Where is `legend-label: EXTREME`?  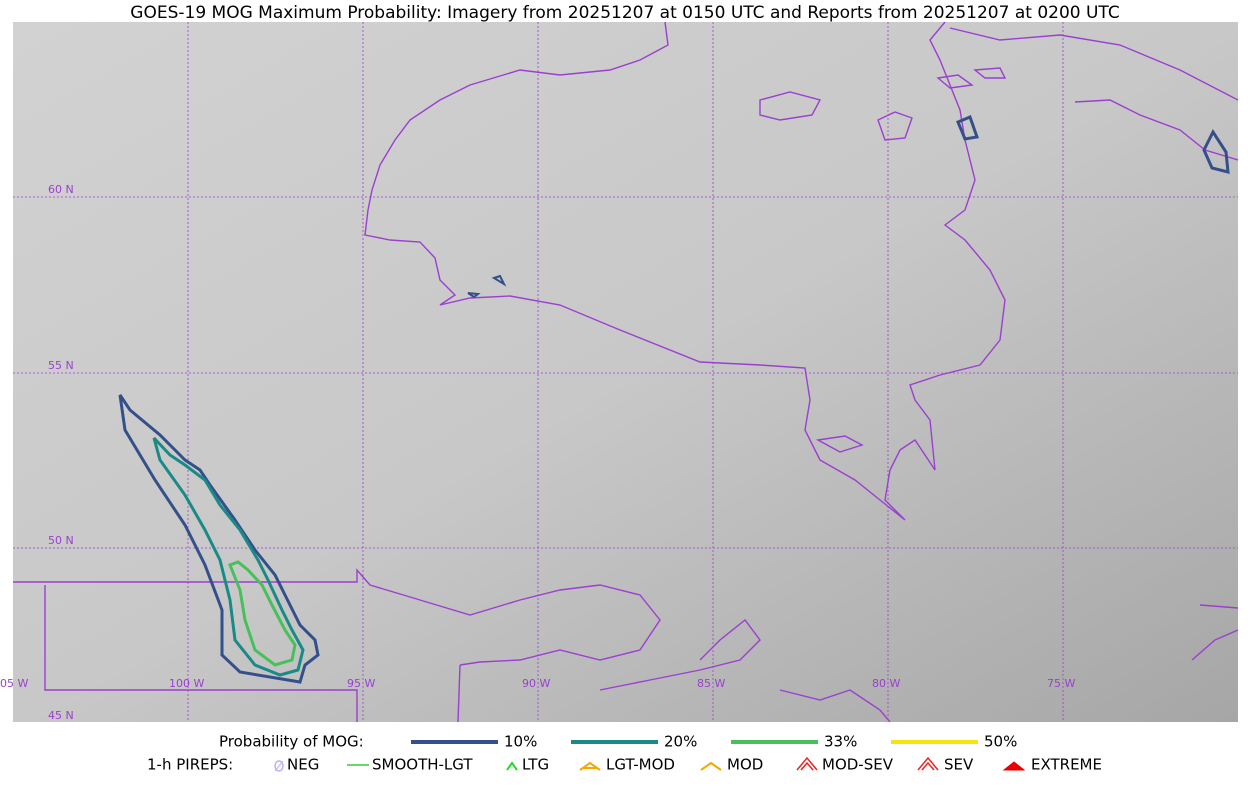
legend-label: EXTREME is located at coordinates (1066, 765).